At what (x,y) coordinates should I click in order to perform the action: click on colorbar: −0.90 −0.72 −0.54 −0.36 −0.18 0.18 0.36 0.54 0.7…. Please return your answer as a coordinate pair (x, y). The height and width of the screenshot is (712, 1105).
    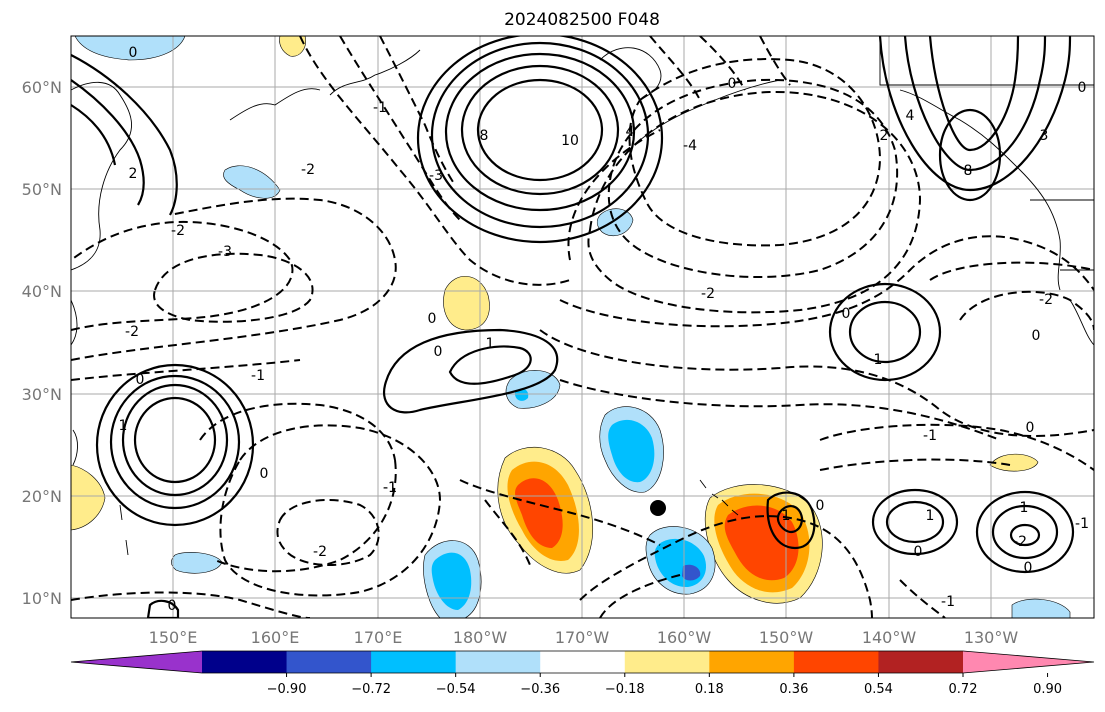
    Looking at the image, I should click on (582, 673).